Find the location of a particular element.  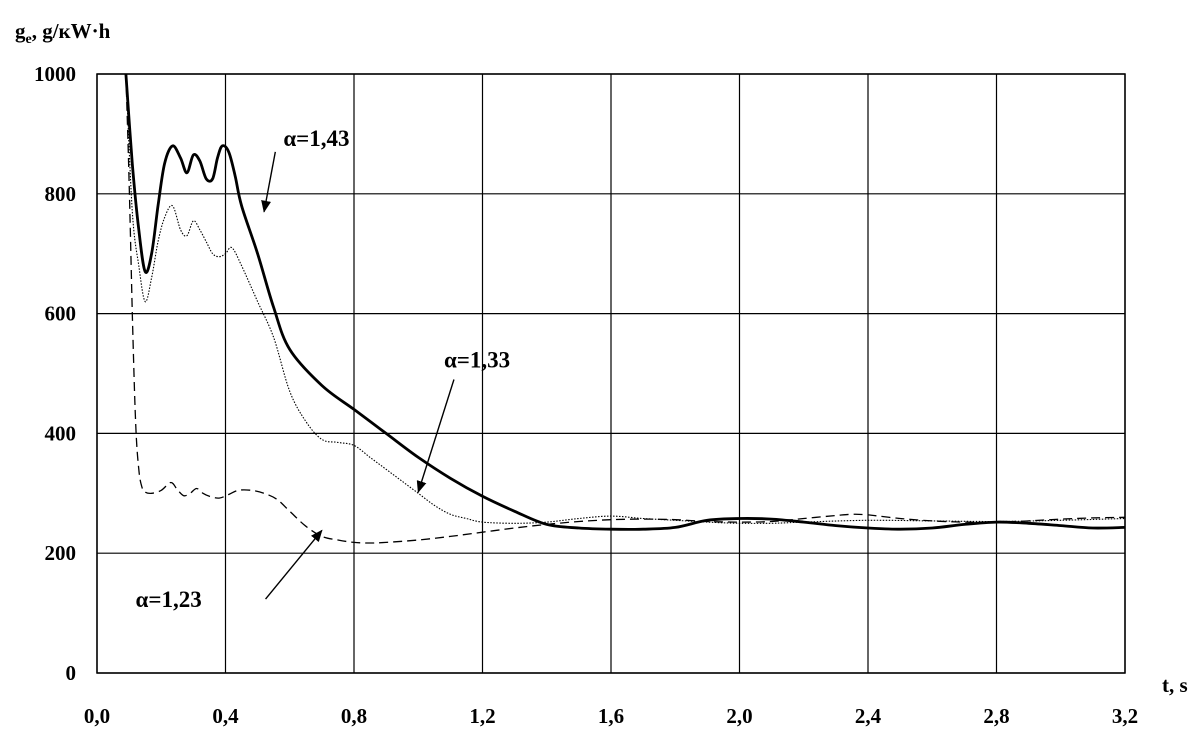

x-tick-label: 2,0 is located at coordinates (739, 716).